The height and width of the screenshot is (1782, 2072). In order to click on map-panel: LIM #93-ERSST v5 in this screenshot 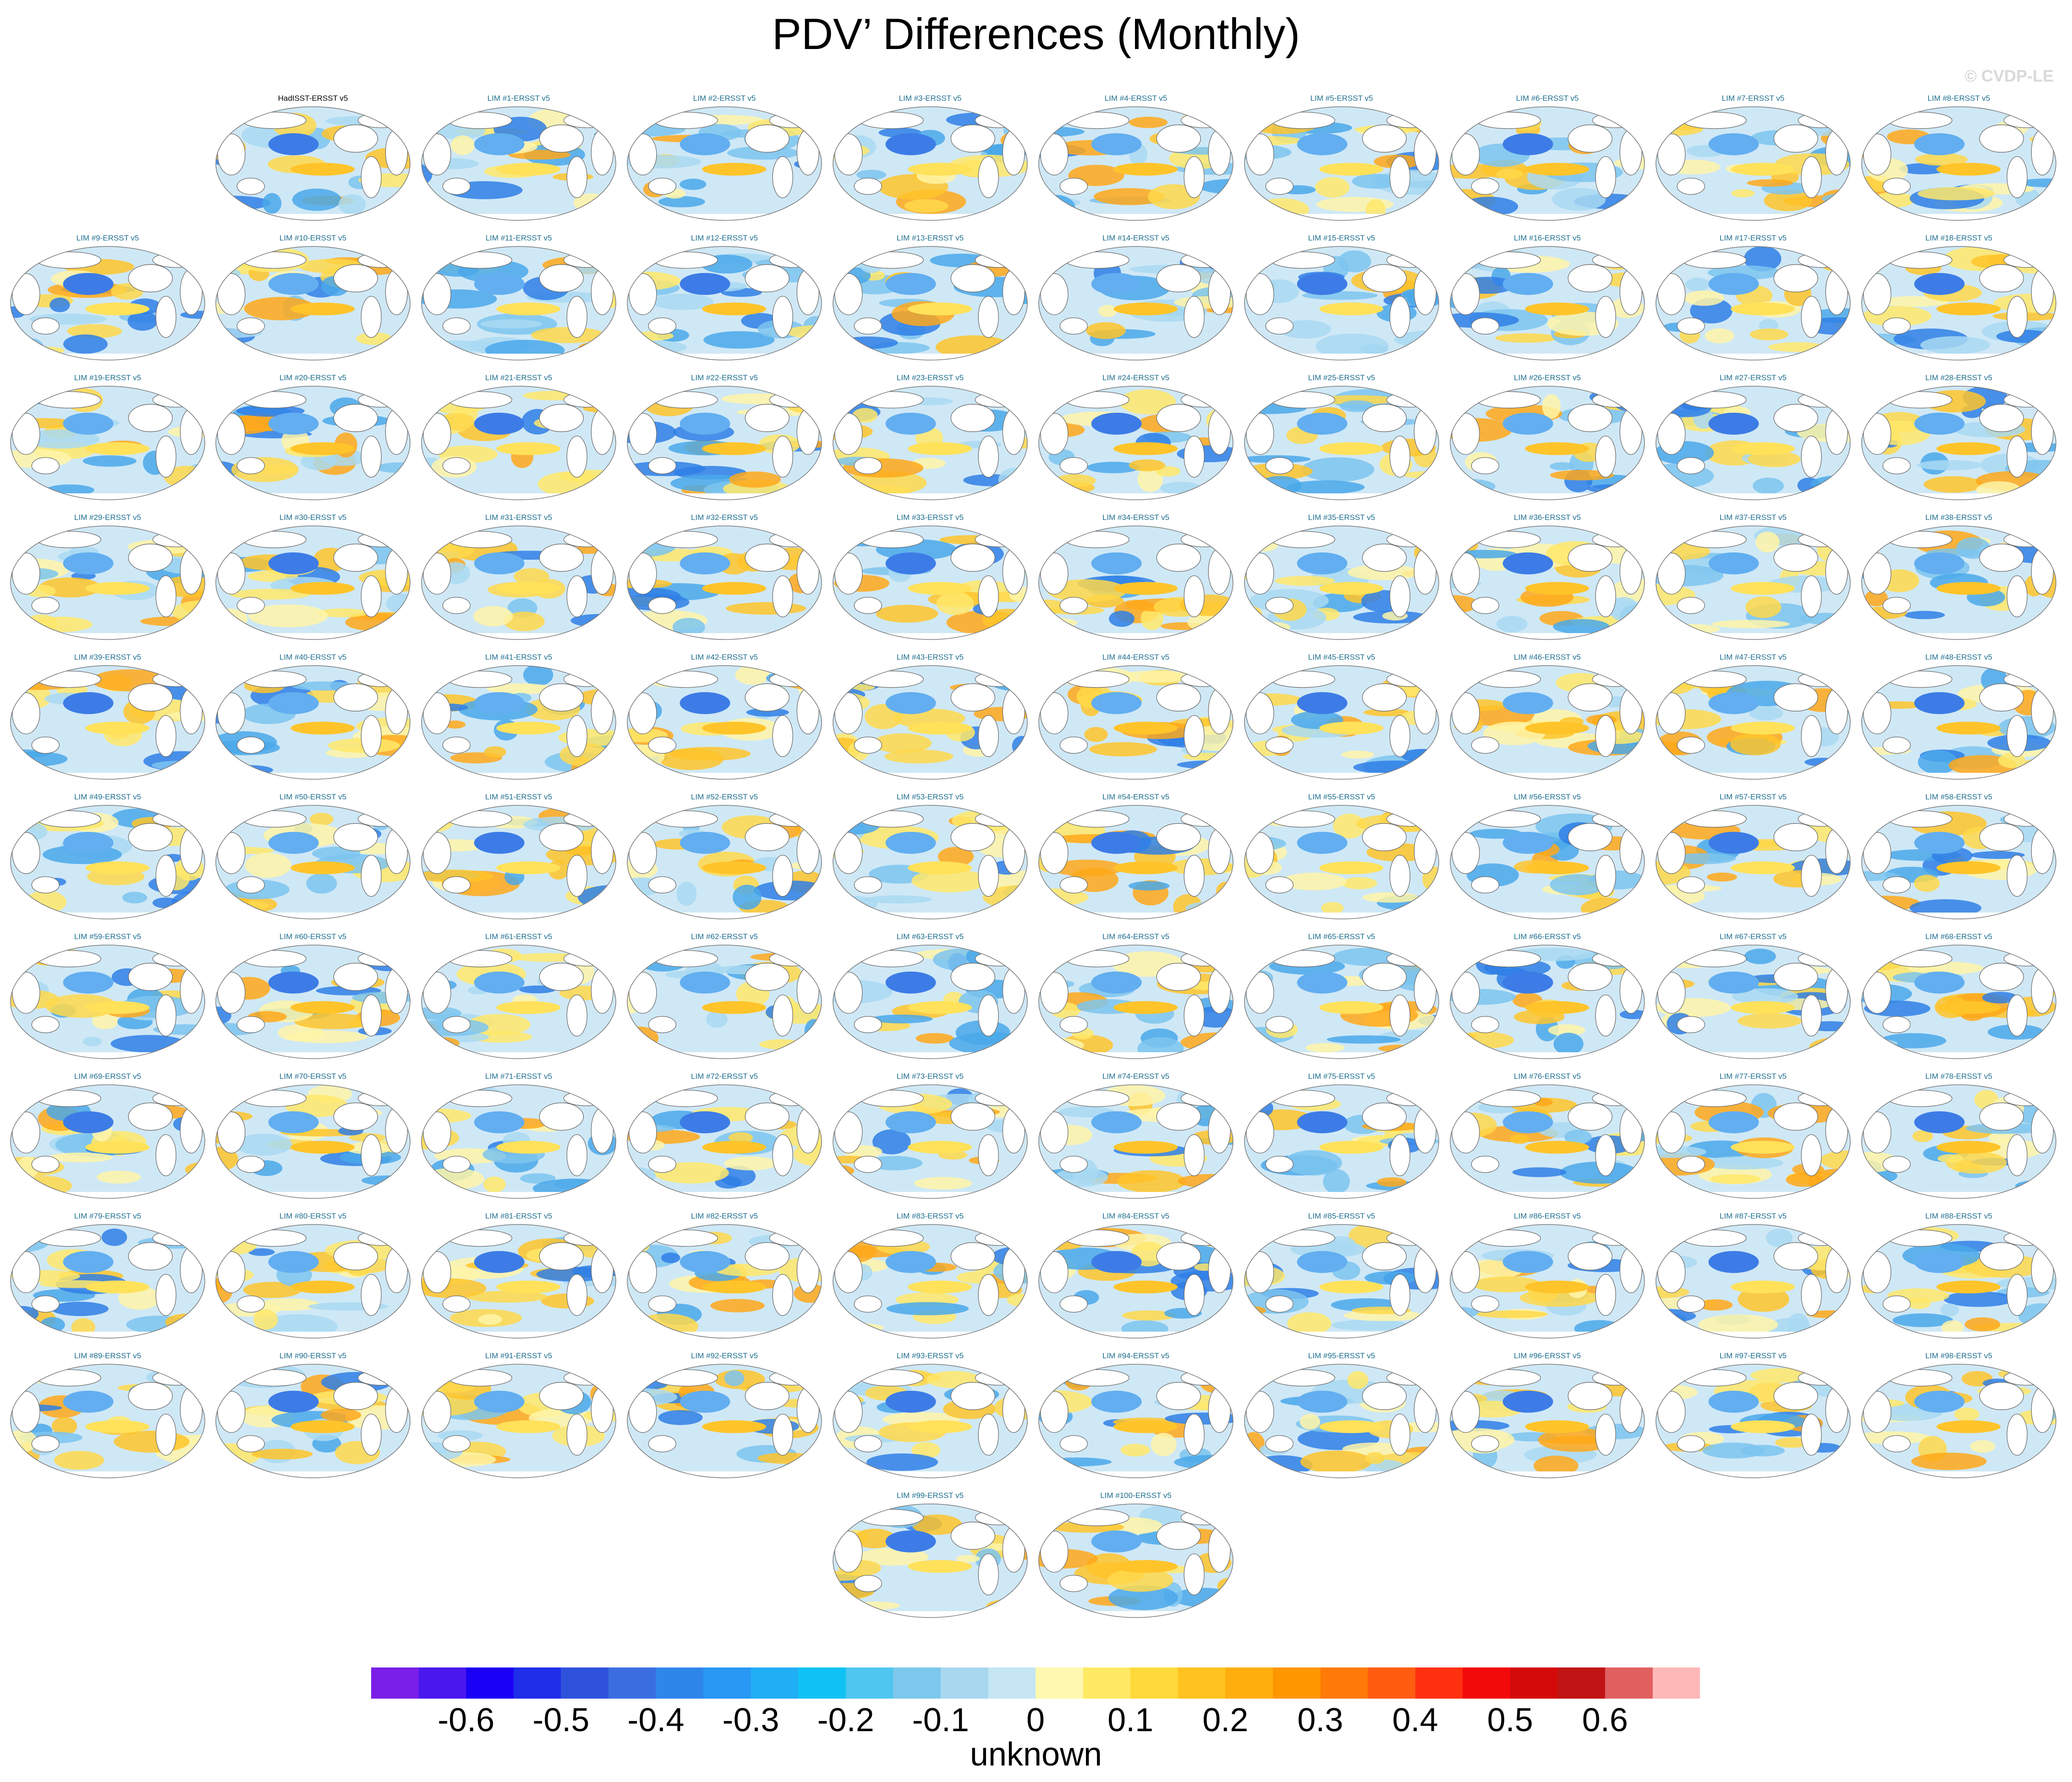, I will do `click(930, 1417)`.